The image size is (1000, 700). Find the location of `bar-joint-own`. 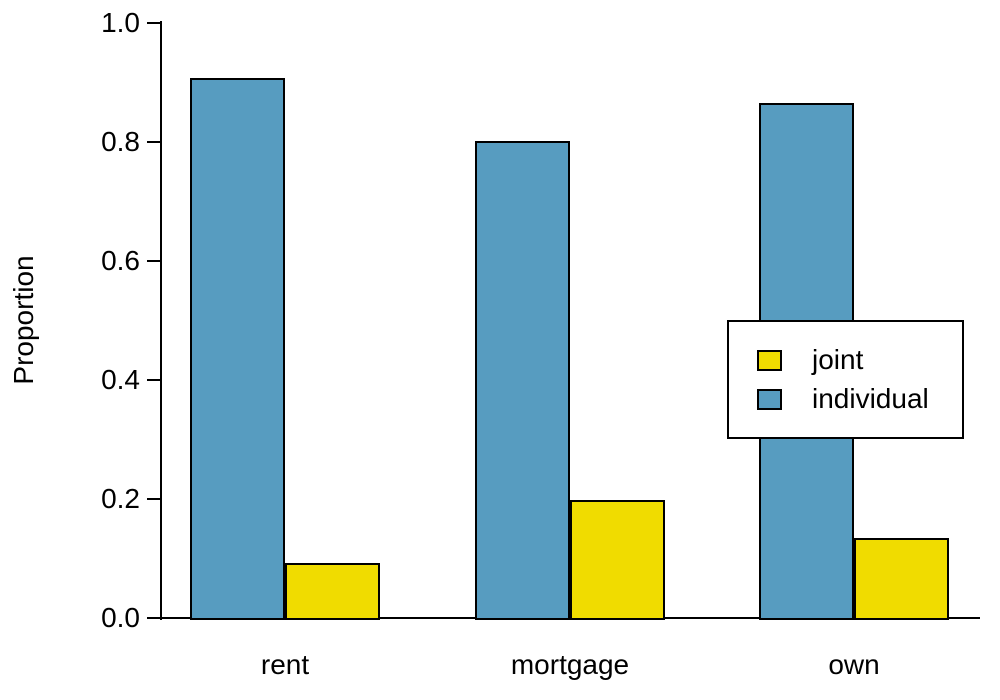

bar-joint-own is located at coordinates (901, 579).